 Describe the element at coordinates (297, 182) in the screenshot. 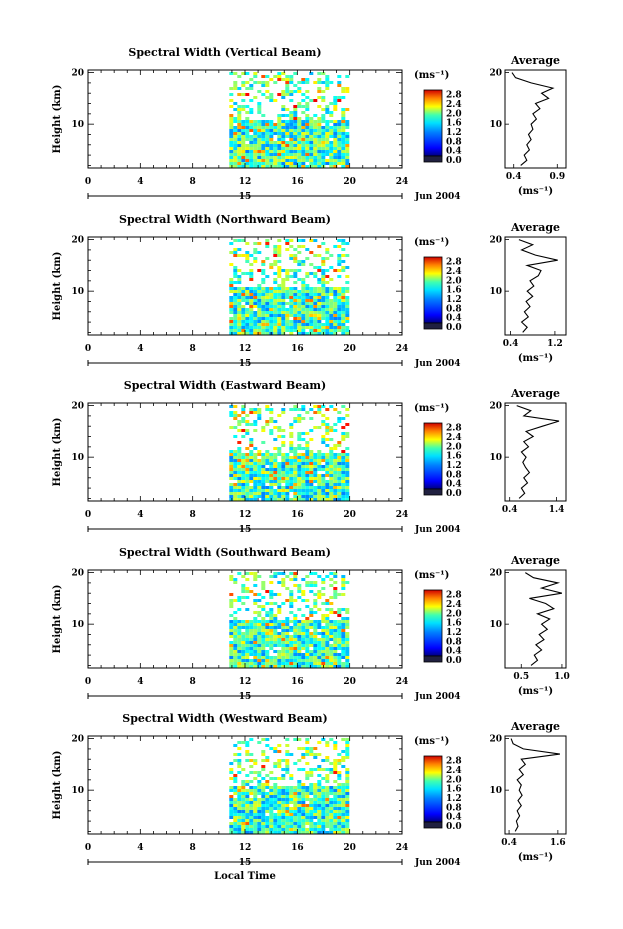

I see `x-tick-label: 16` at that location.